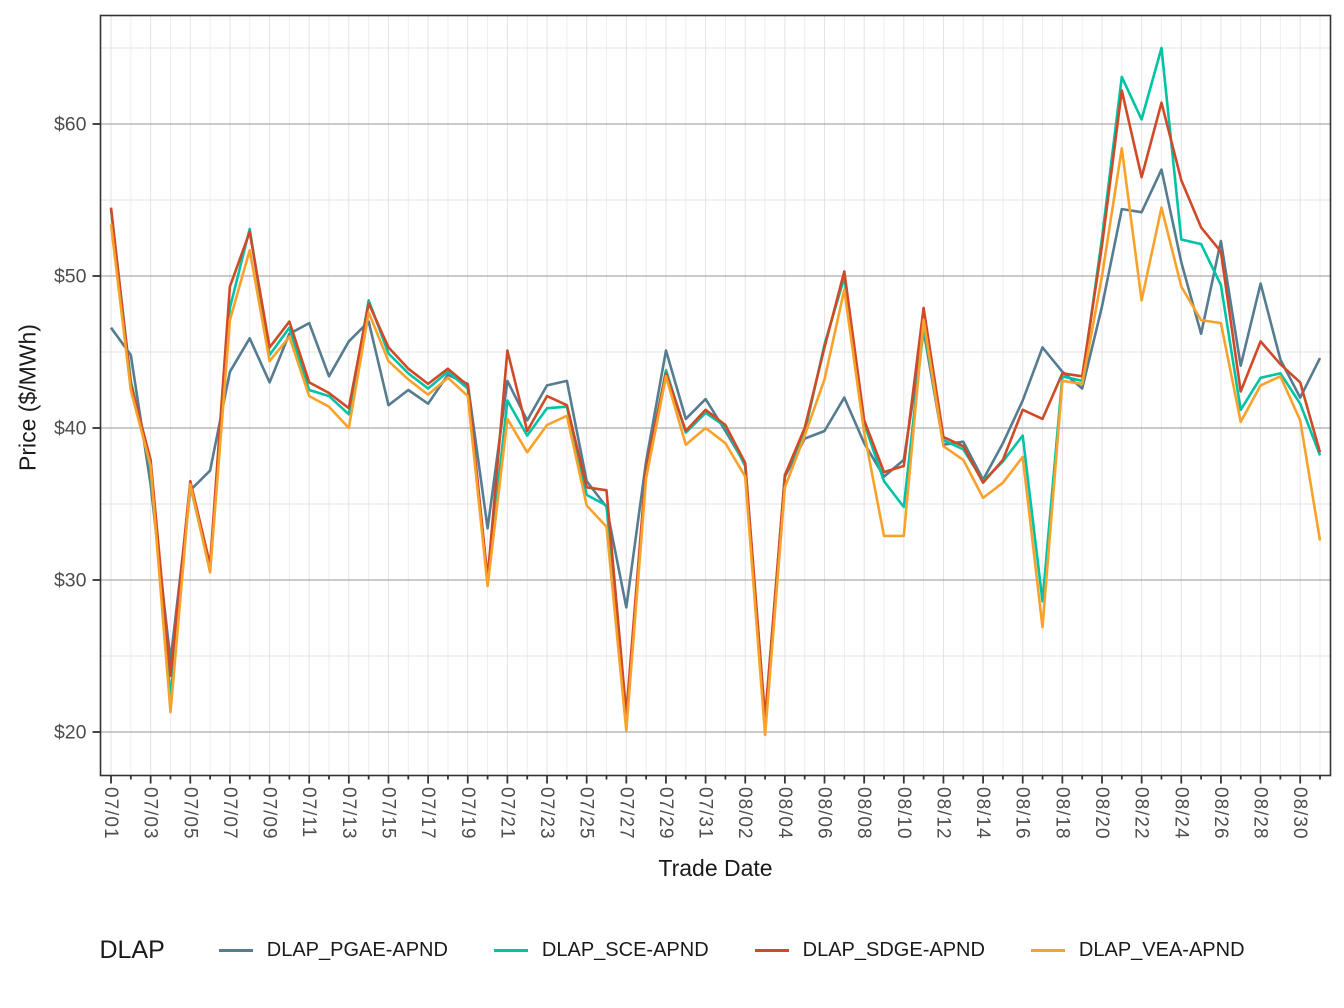 This screenshot has height=1008, width=1344. I want to click on x-tick-label: 08/06, so click(824, 813).